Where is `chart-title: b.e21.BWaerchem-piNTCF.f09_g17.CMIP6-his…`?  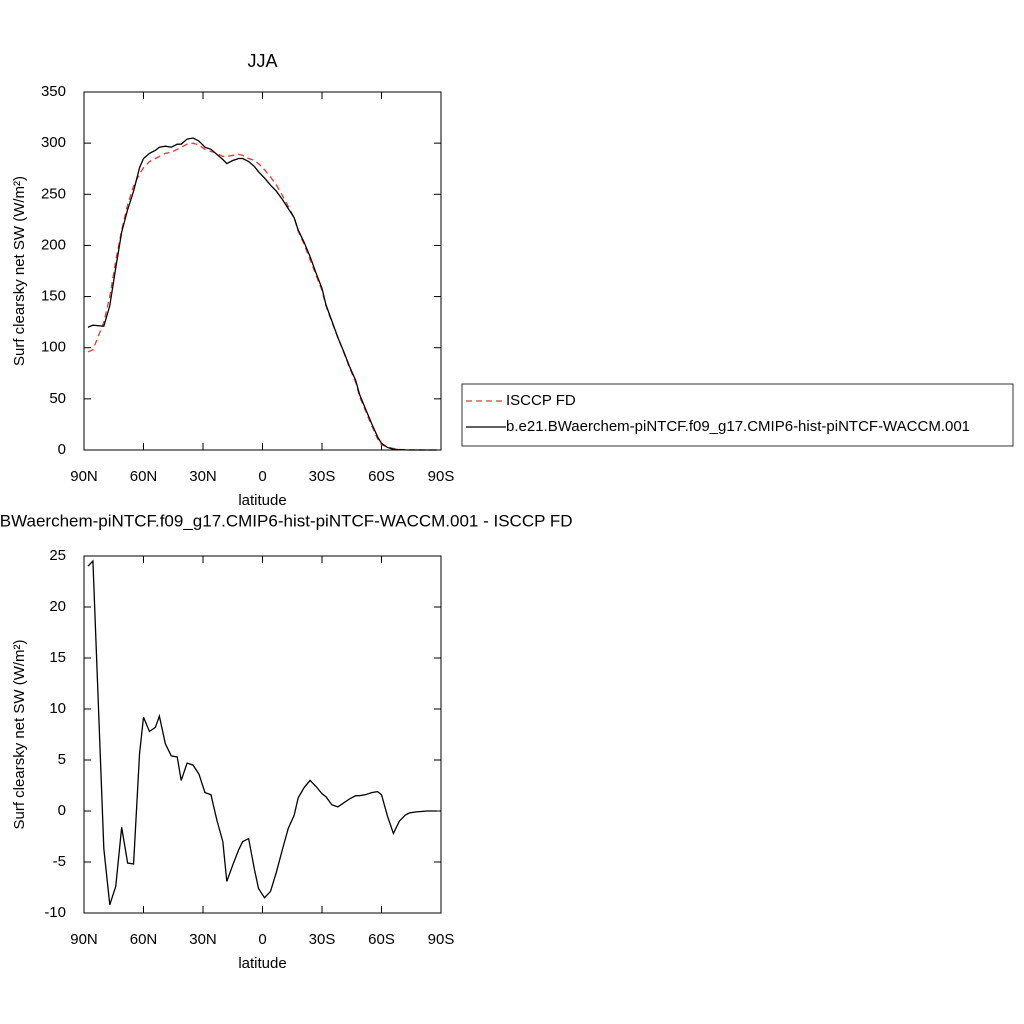 chart-title: b.e21.BWaerchem-piNTCF.f09_g17.CMIP6-his… is located at coordinates (286, 520).